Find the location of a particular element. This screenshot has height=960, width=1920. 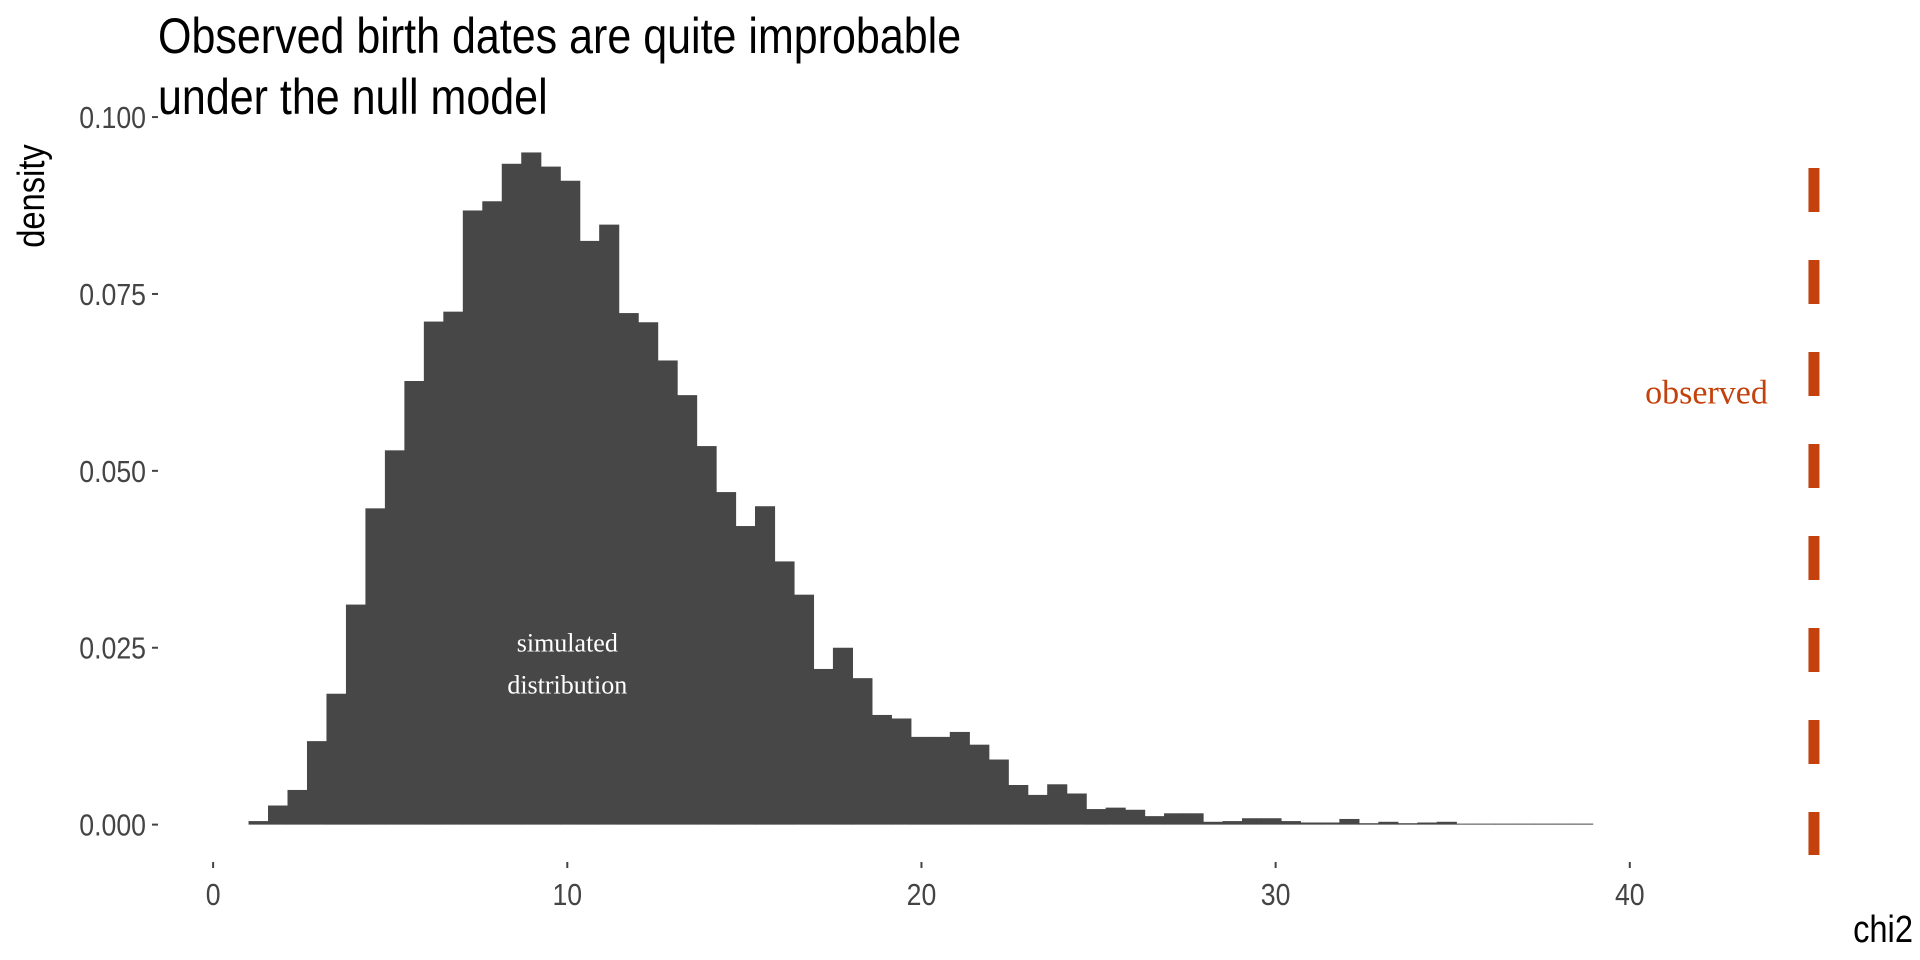

simulated-distribution-label: simulated distribution is located at coordinates (567, 663).